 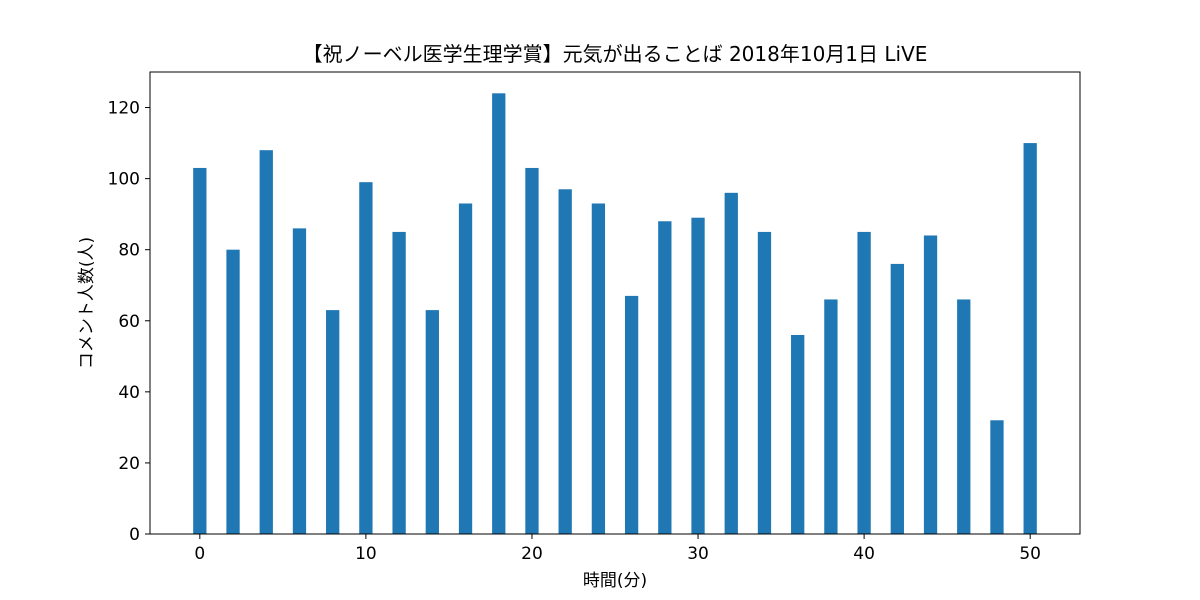 What do you see at coordinates (129, 393) in the screenshot?
I see `y-tick-label-40: 40` at bounding box center [129, 393].